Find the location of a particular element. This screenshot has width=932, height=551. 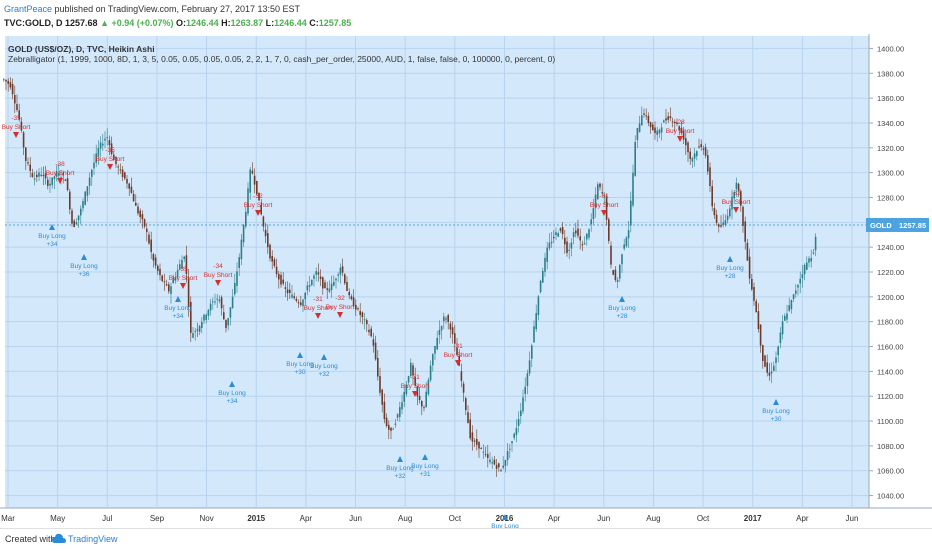

signal-value: +34 is located at coordinates (177, 316).